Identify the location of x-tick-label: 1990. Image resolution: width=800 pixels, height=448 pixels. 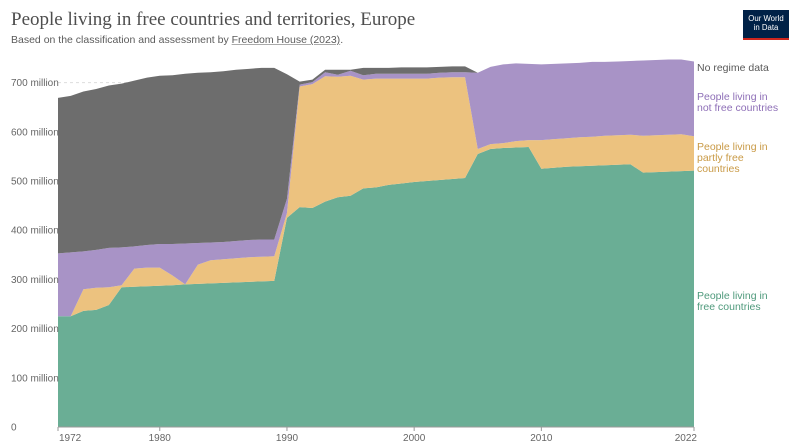
(287, 438).